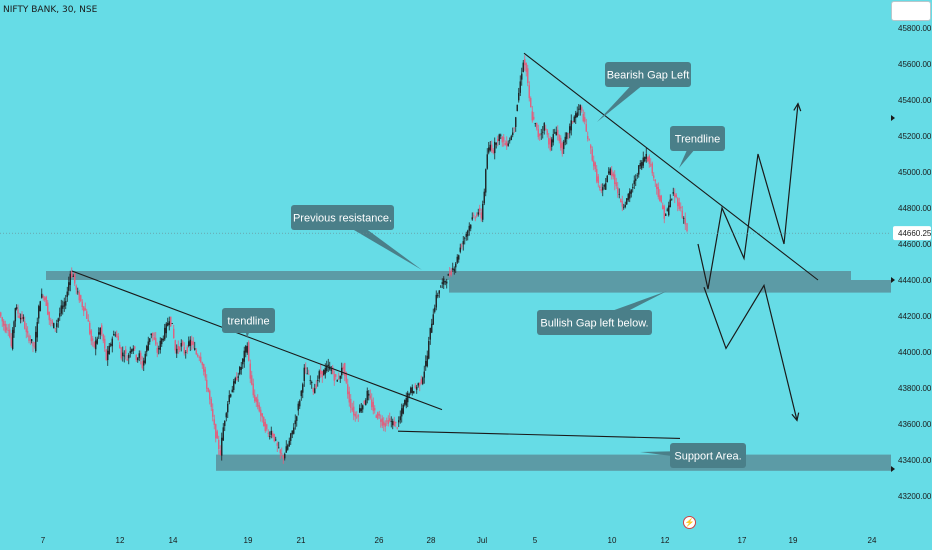 The height and width of the screenshot is (550, 932). Describe the element at coordinates (665, 540) in the screenshot. I see `x-tick-label: 12` at that location.